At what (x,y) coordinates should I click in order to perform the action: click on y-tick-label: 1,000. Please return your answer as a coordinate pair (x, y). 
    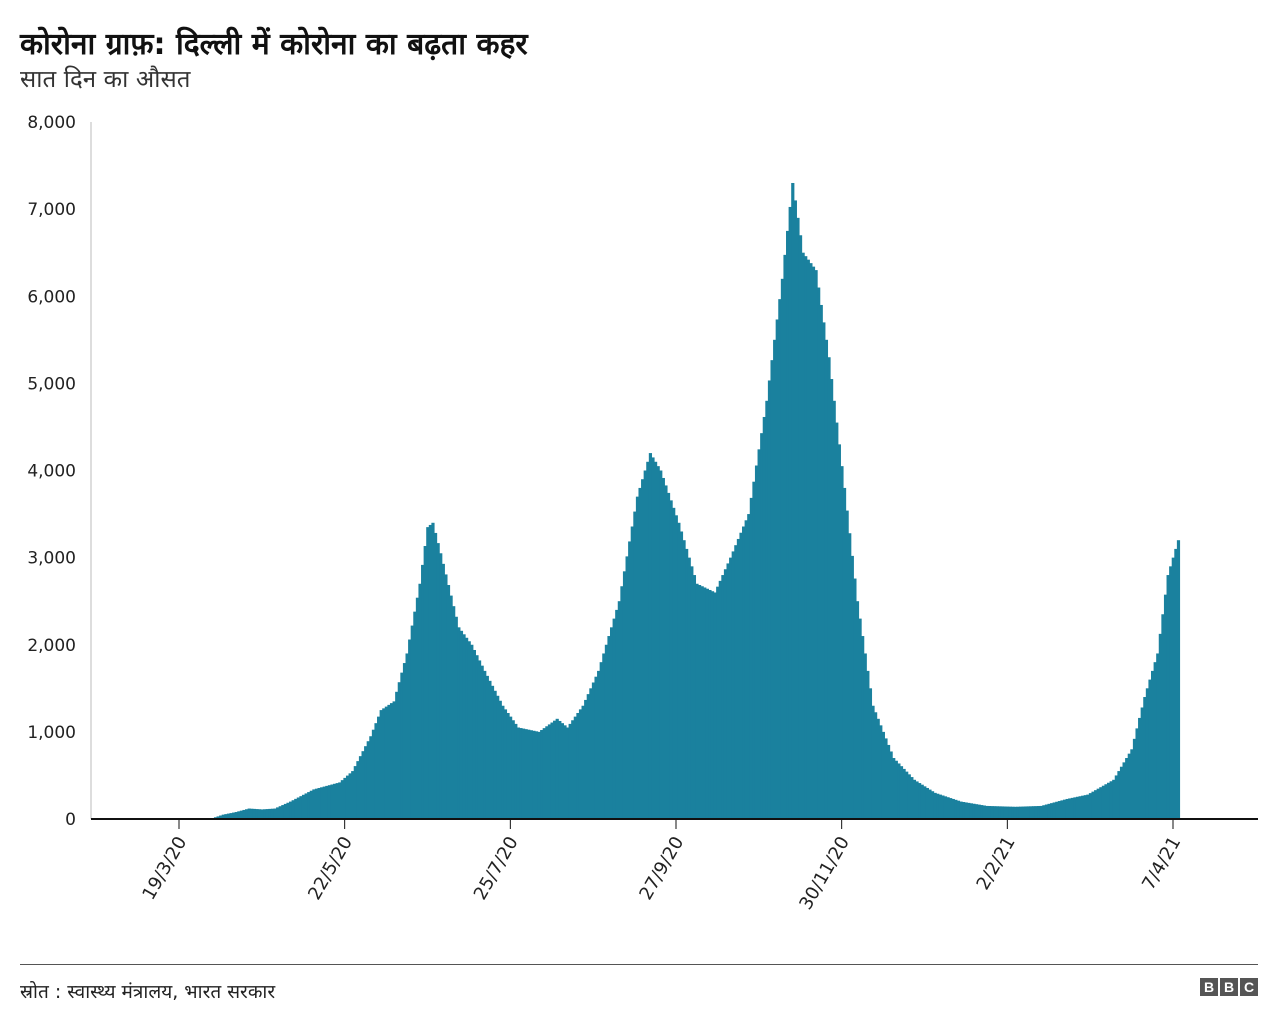
    Looking at the image, I should click on (51, 733).